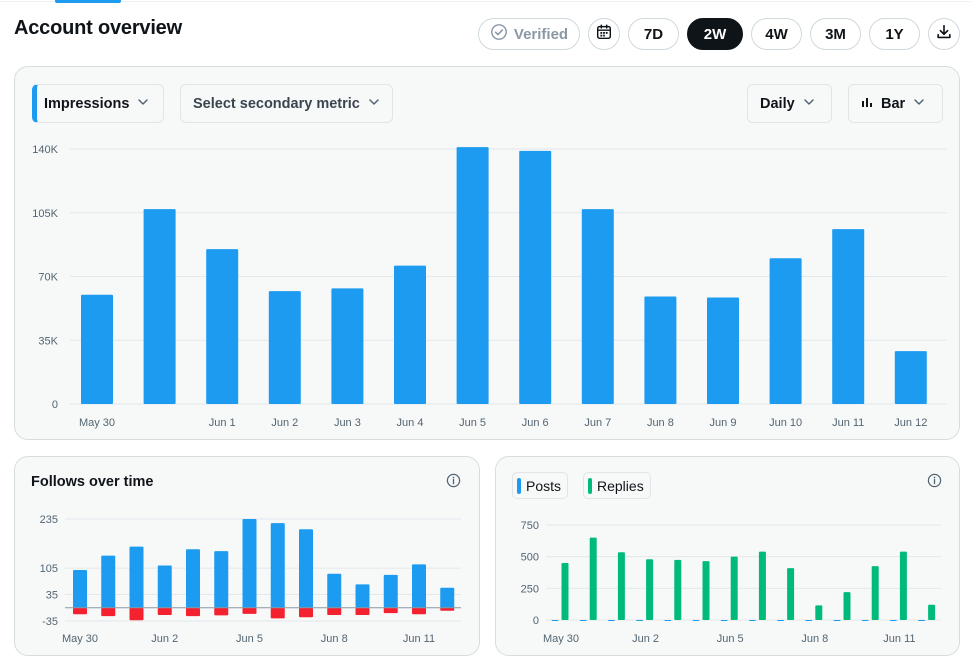 This screenshot has height=666, width=971. What do you see at coordinates (620, 485) in the screenshot?
I see `legend-replies-label: Replies` at bounding box center [620, 485].